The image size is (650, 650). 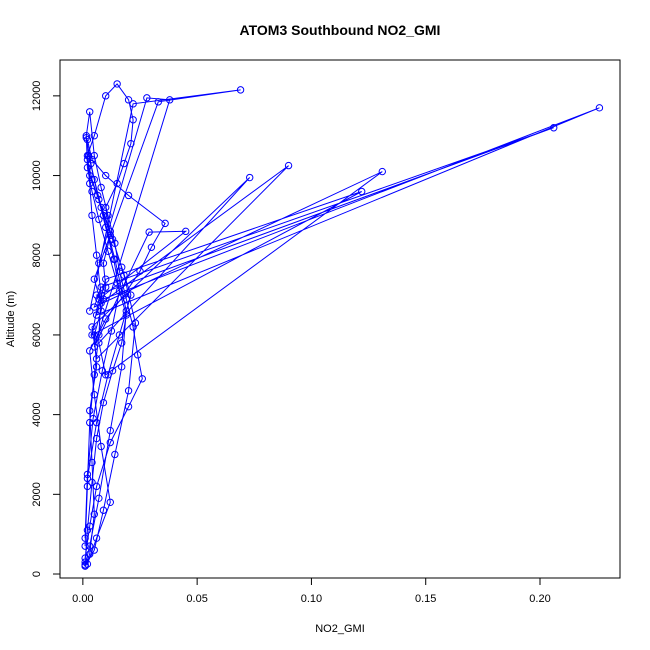 I want to click on y-axis: 0 2000 4000 6000 8000 10000 12000, so click(x=46, y=329).